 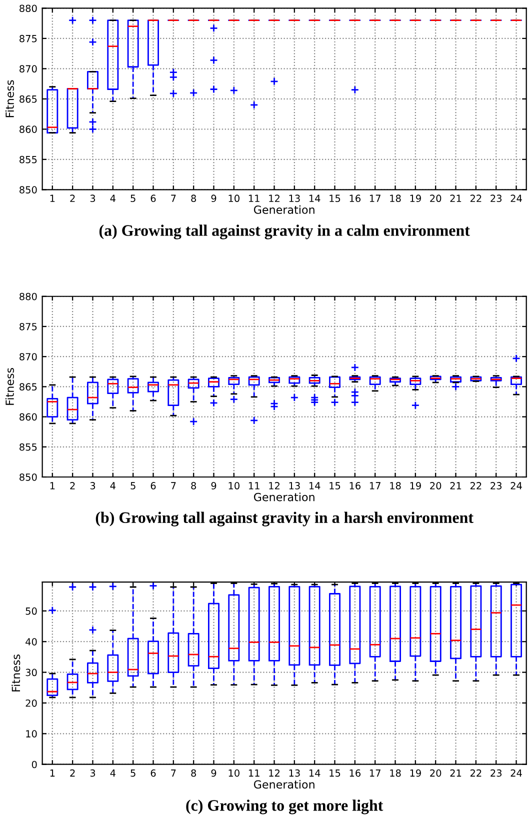 I want to click on y-tick-label: 20, so click(x=31, y=703).